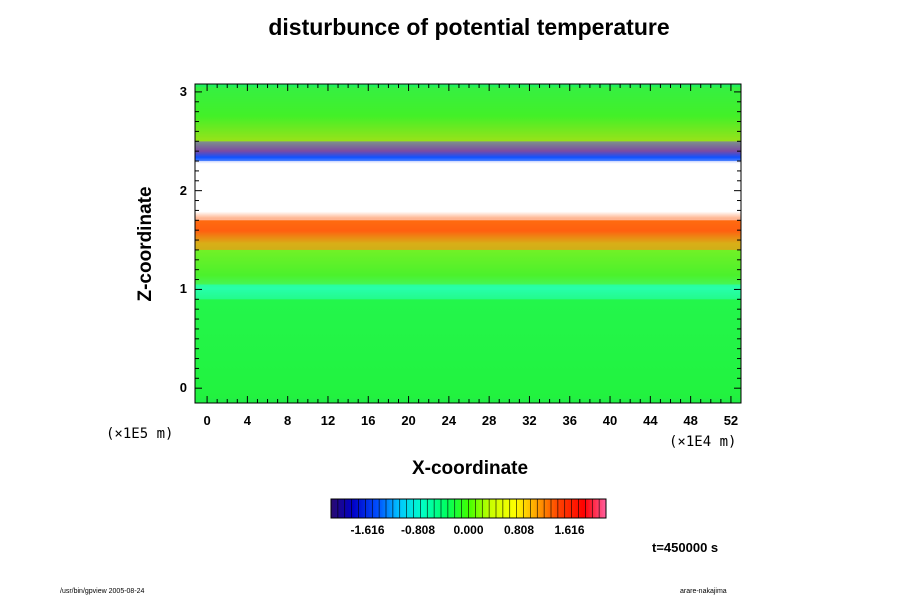 Image resolution: width=900 pixels, height=600 pixels. What do you see at coordinates (145, 244) in the screenshot?
I see `y-axis-label: Z-coordinate` at bounding box center [145, 244].